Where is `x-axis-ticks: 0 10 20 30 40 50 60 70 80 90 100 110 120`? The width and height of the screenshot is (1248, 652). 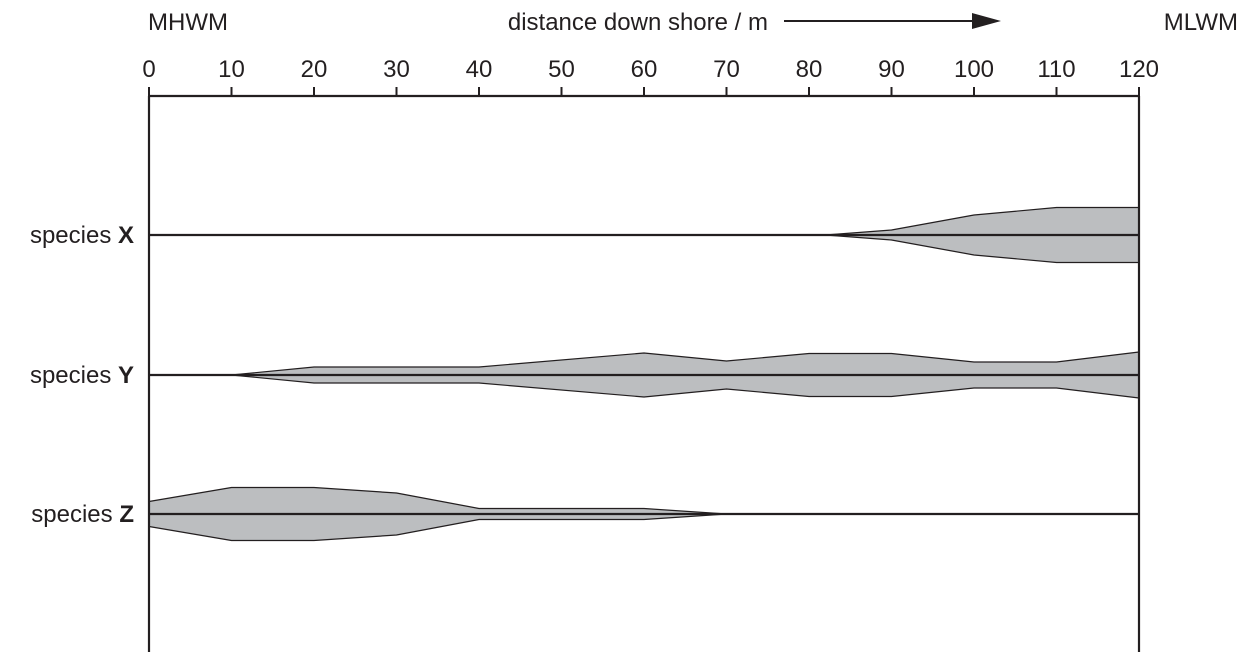
x-axis-ticks: 0 10 20 30 40 50 60 70 80 90 100 110 120 is located at coordinates (650, 76).